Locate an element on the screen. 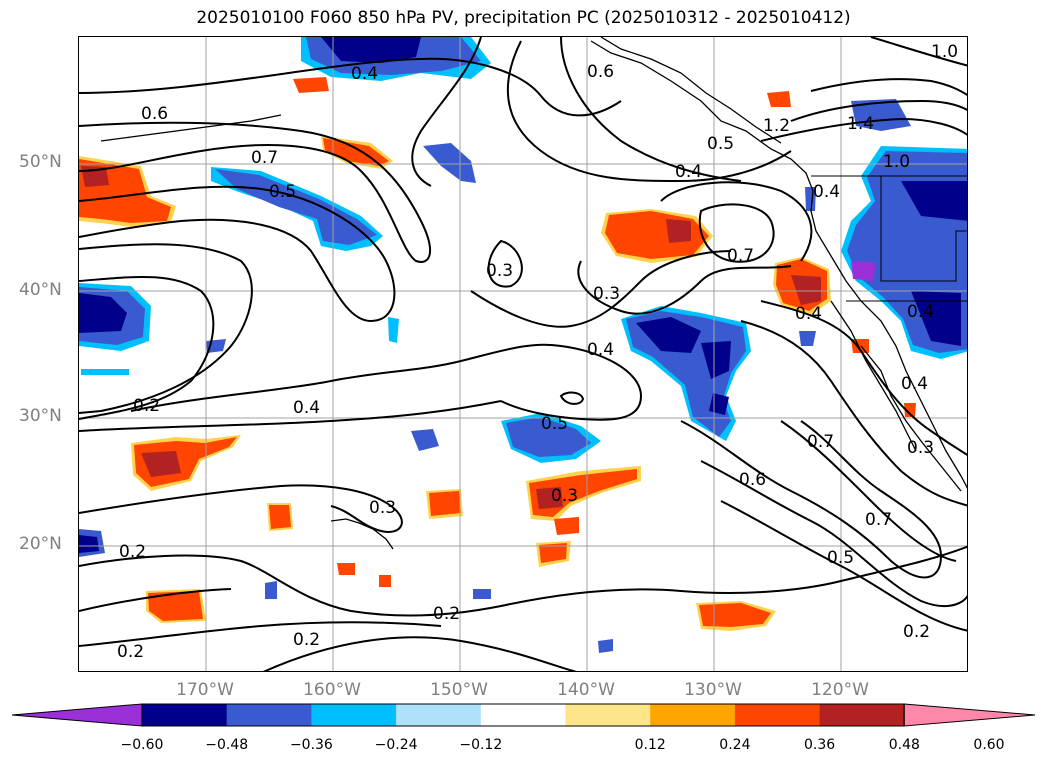 The image size is (1047, 765). contour-label: 1.4 is located at coordinates (860, 124).